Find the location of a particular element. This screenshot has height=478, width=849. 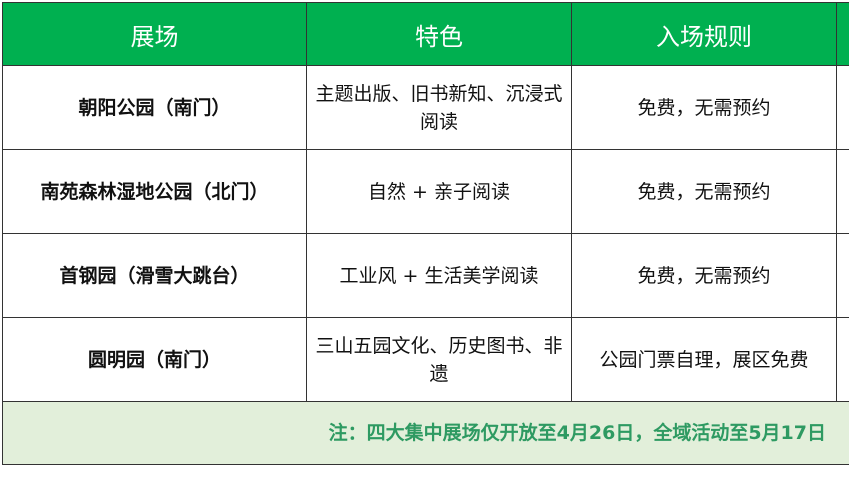

feature-cell: 自然 + 亲子阅读 is located at coordinates (439, 191).